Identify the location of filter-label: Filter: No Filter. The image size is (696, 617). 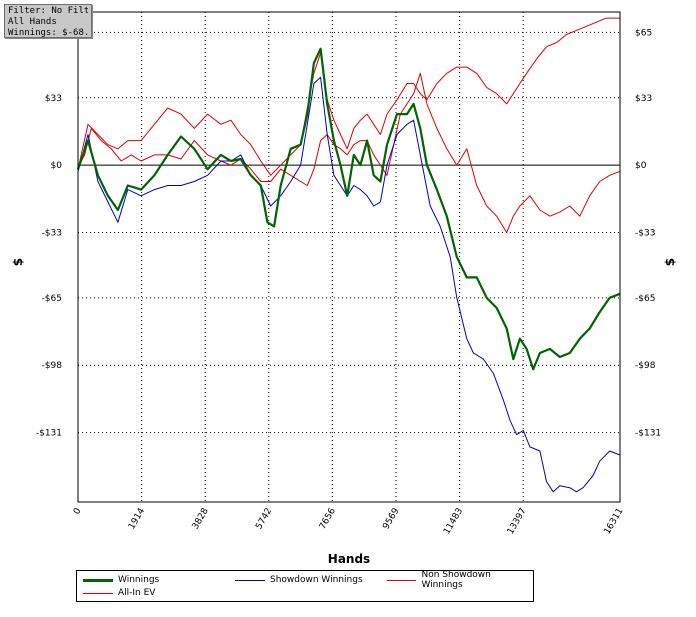
(48, 11).